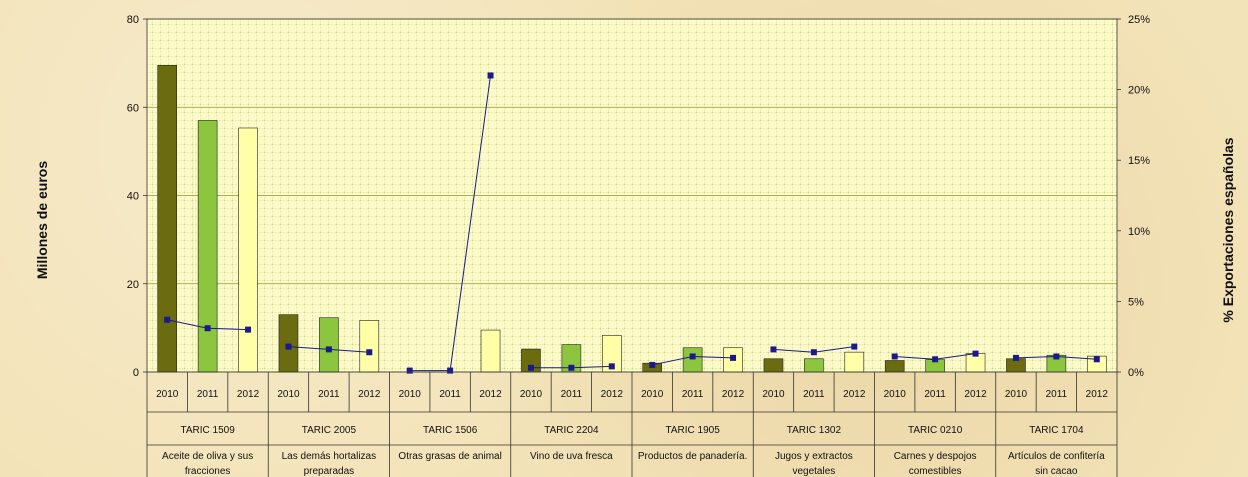 The height and width of the screenshot is (477, 1248). What do you see at coordinates (1056, 430) in the screenshot?
I see `taric-code-label: TARIC 1704` at bounding box center [1056, 430].